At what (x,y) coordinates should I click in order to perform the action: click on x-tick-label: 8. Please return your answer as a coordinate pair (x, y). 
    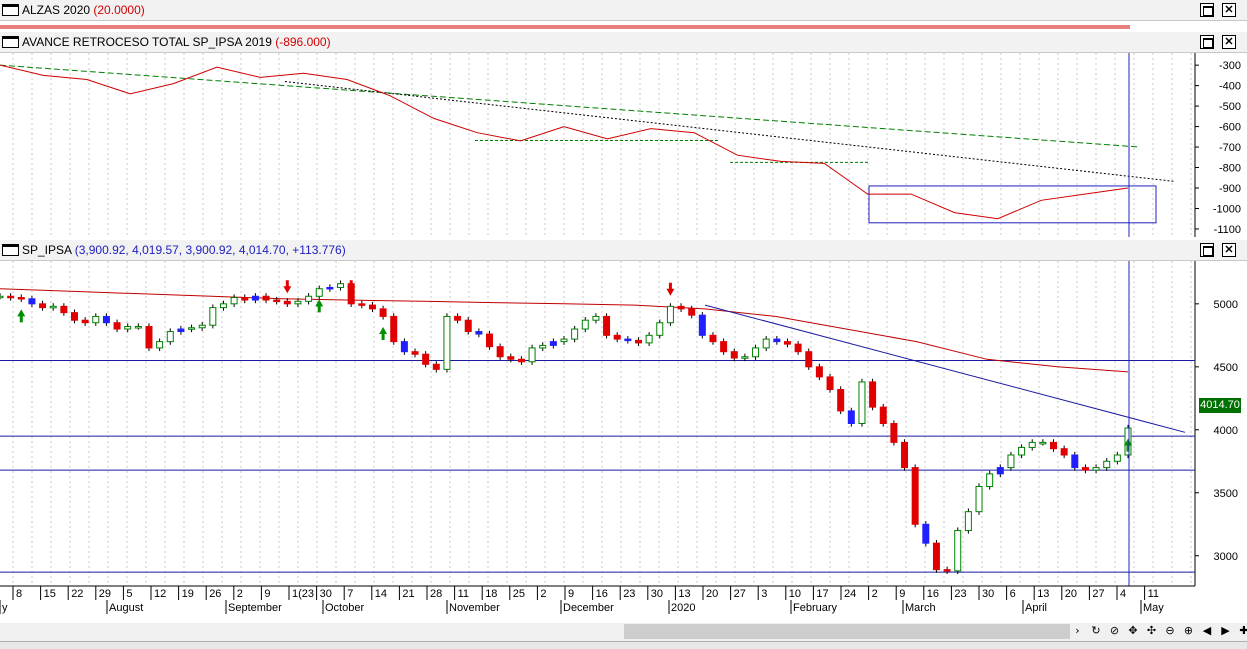
    Looking at the image, I should click on (19, 594).